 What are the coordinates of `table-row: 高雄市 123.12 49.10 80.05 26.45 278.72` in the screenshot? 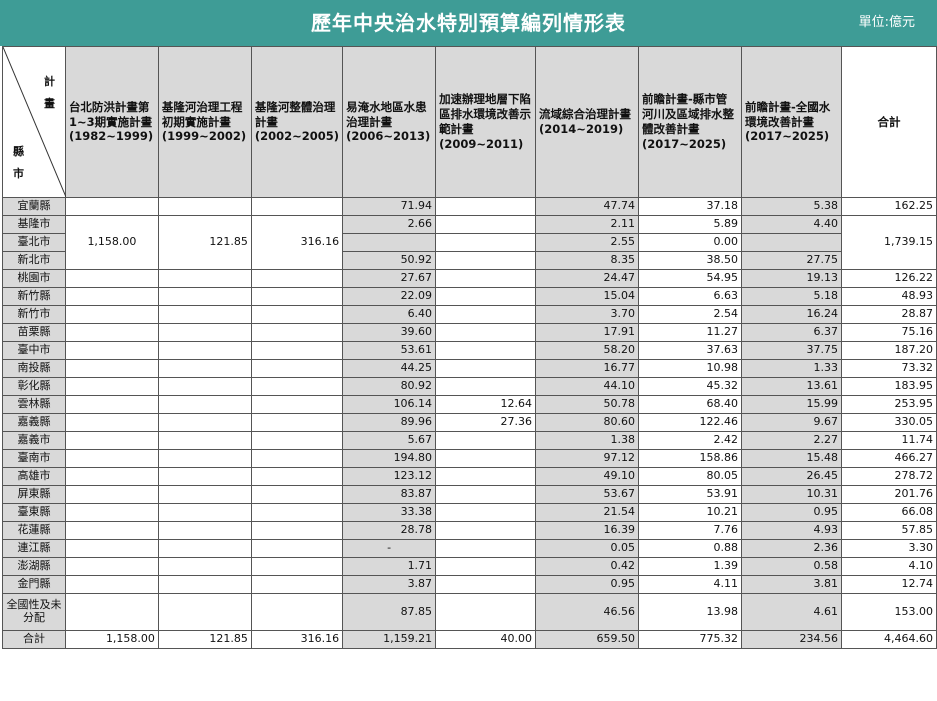 It's located at (469, 476).